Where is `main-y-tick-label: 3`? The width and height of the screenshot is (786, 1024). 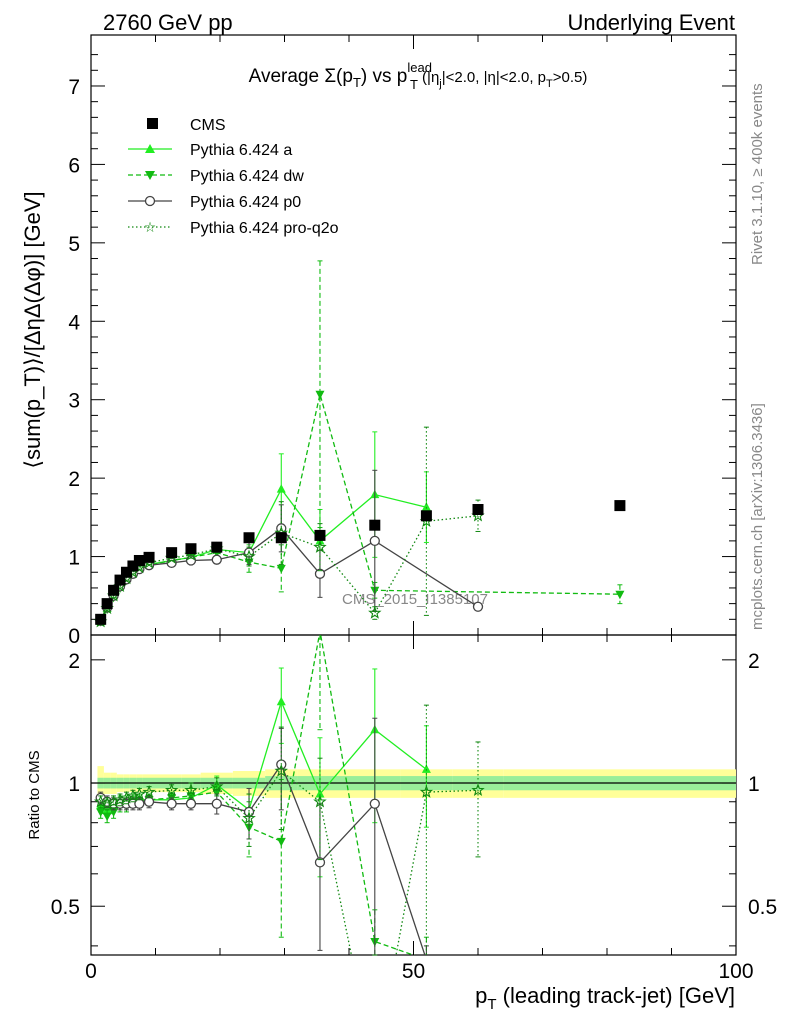
main-y-tick-label: 3 is located at coordinates (74, 401).